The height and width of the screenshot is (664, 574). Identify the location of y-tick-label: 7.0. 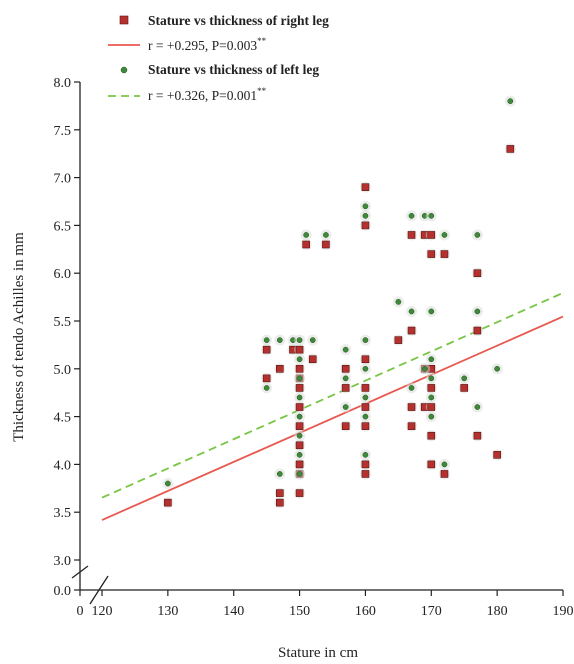
(63, 179).